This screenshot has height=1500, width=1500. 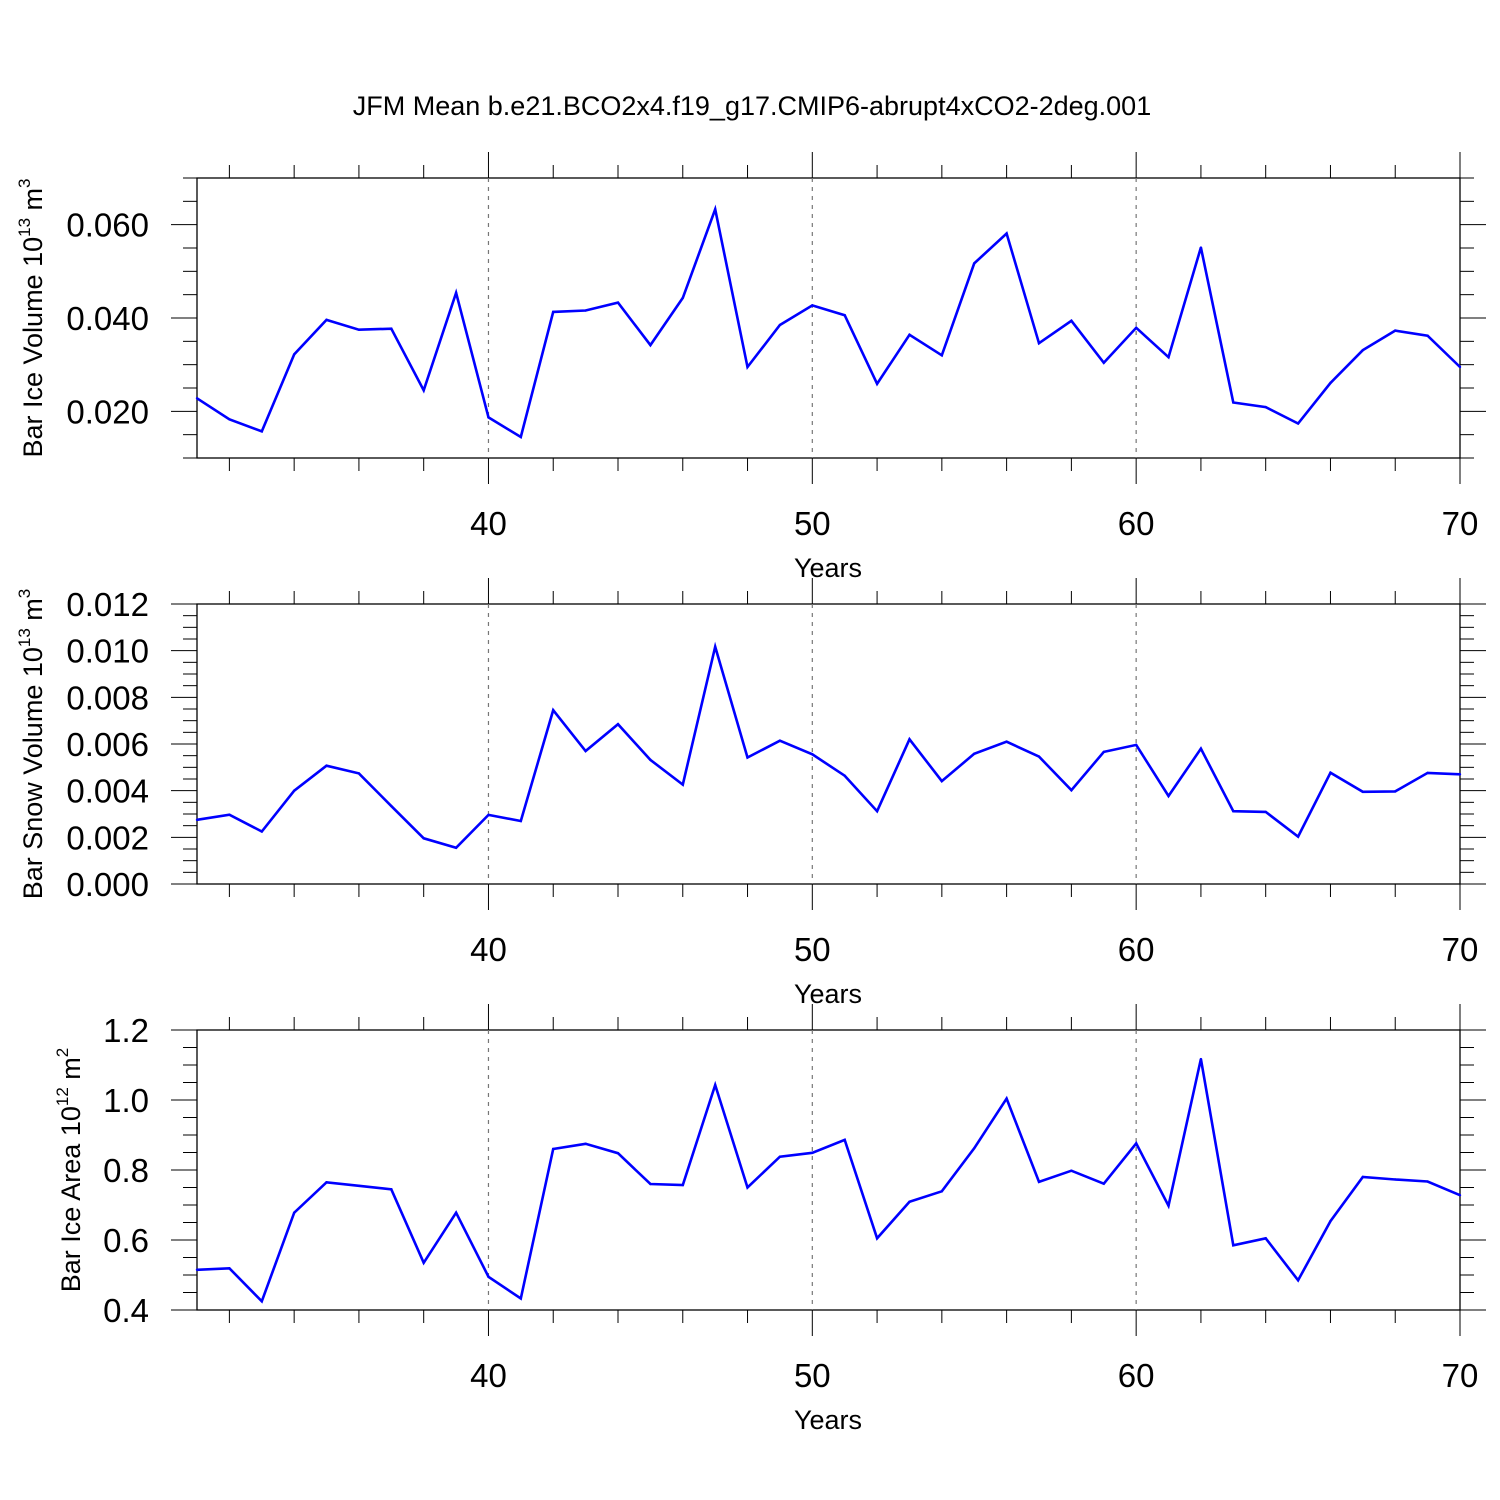 I want to click on y-tick-label: 0.002, so click(x=107, y=837).